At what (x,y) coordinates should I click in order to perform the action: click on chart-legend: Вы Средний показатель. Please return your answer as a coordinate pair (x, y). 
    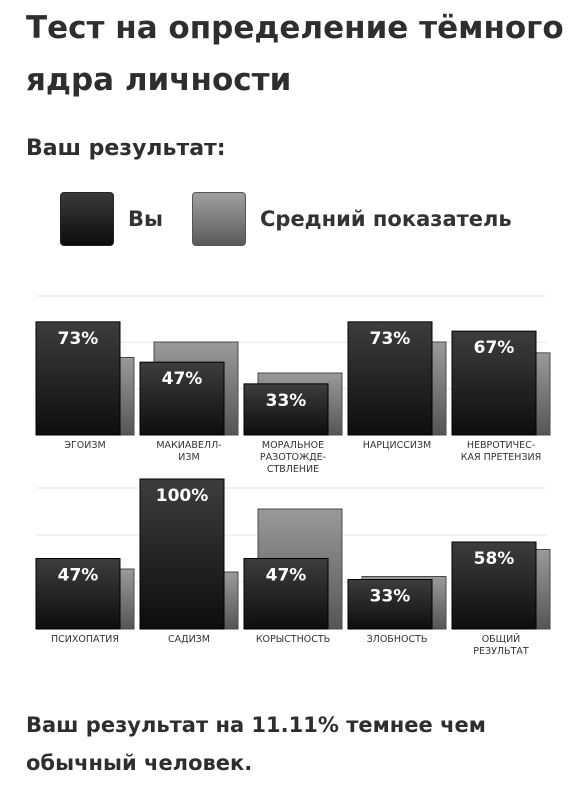
    Looking at the image, I should click on (310, 220).